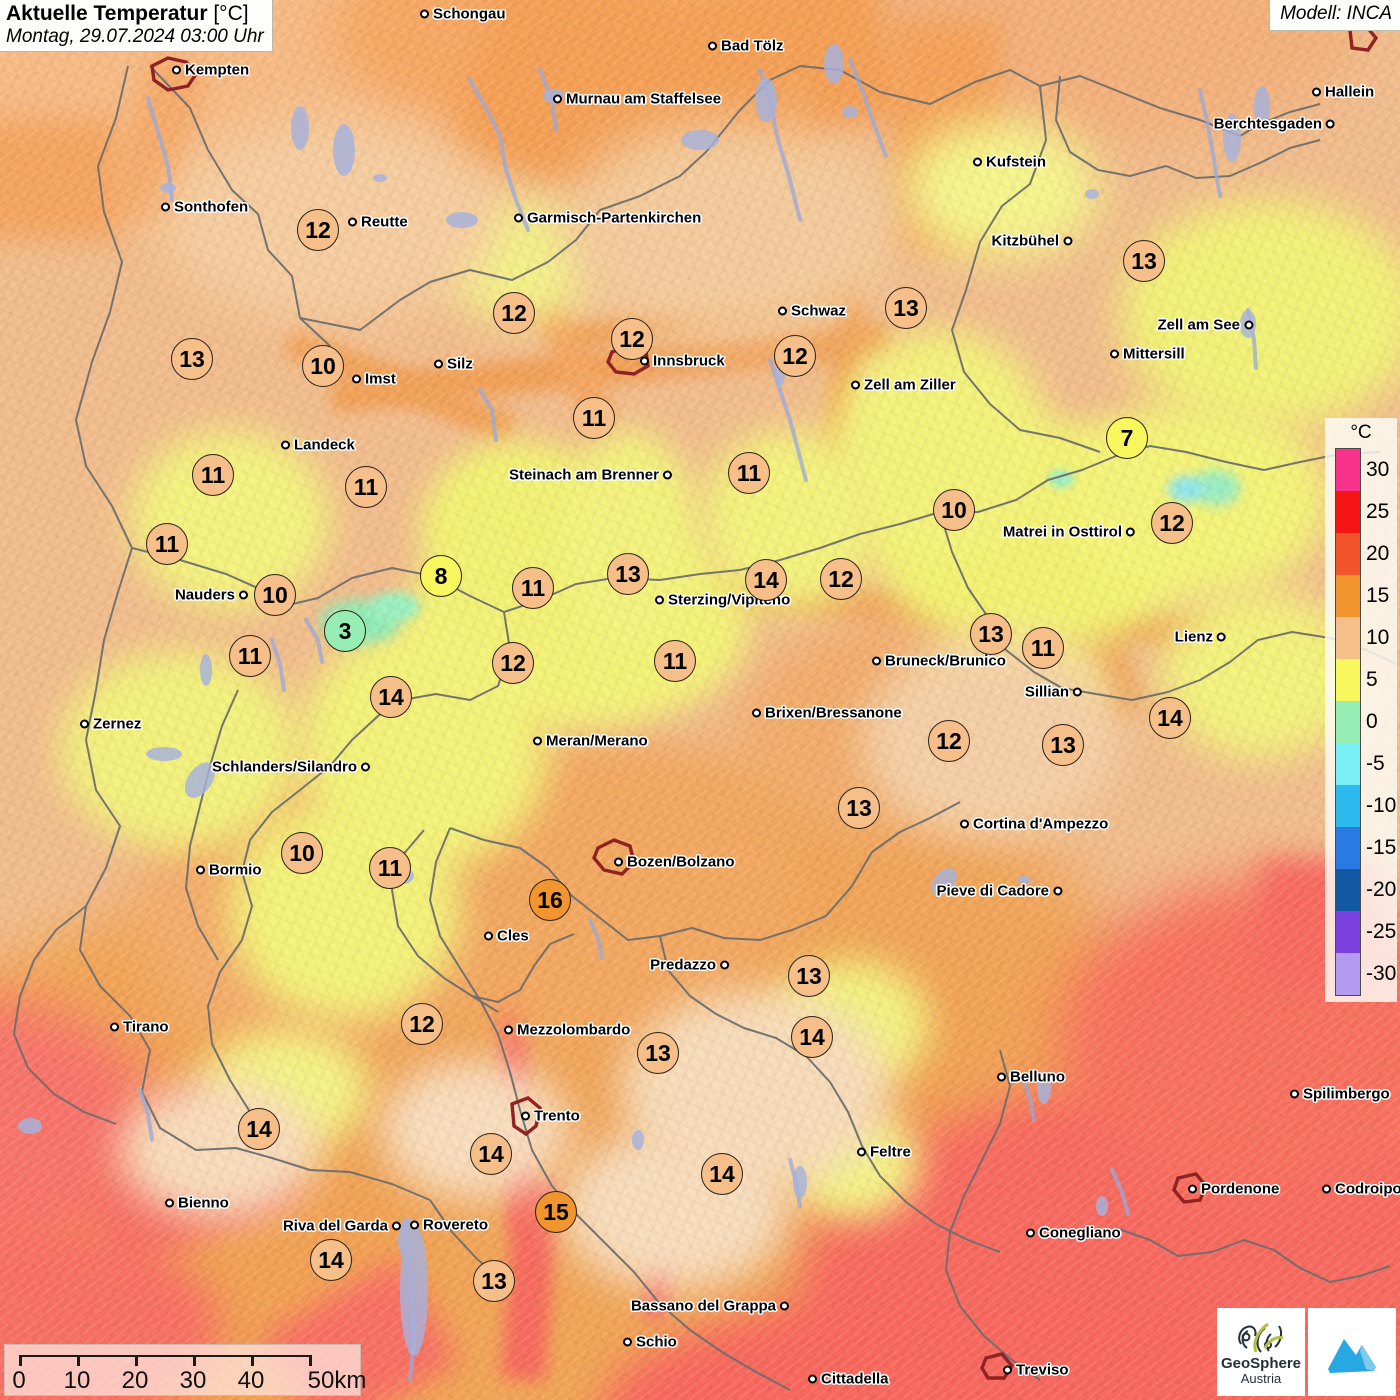 The width and height of the screenshot is (1400, 1400). What do you see at coordinates (453, 364) in the screenshot?
I see `city-marker: Silz` at bounding box center [453, 364].